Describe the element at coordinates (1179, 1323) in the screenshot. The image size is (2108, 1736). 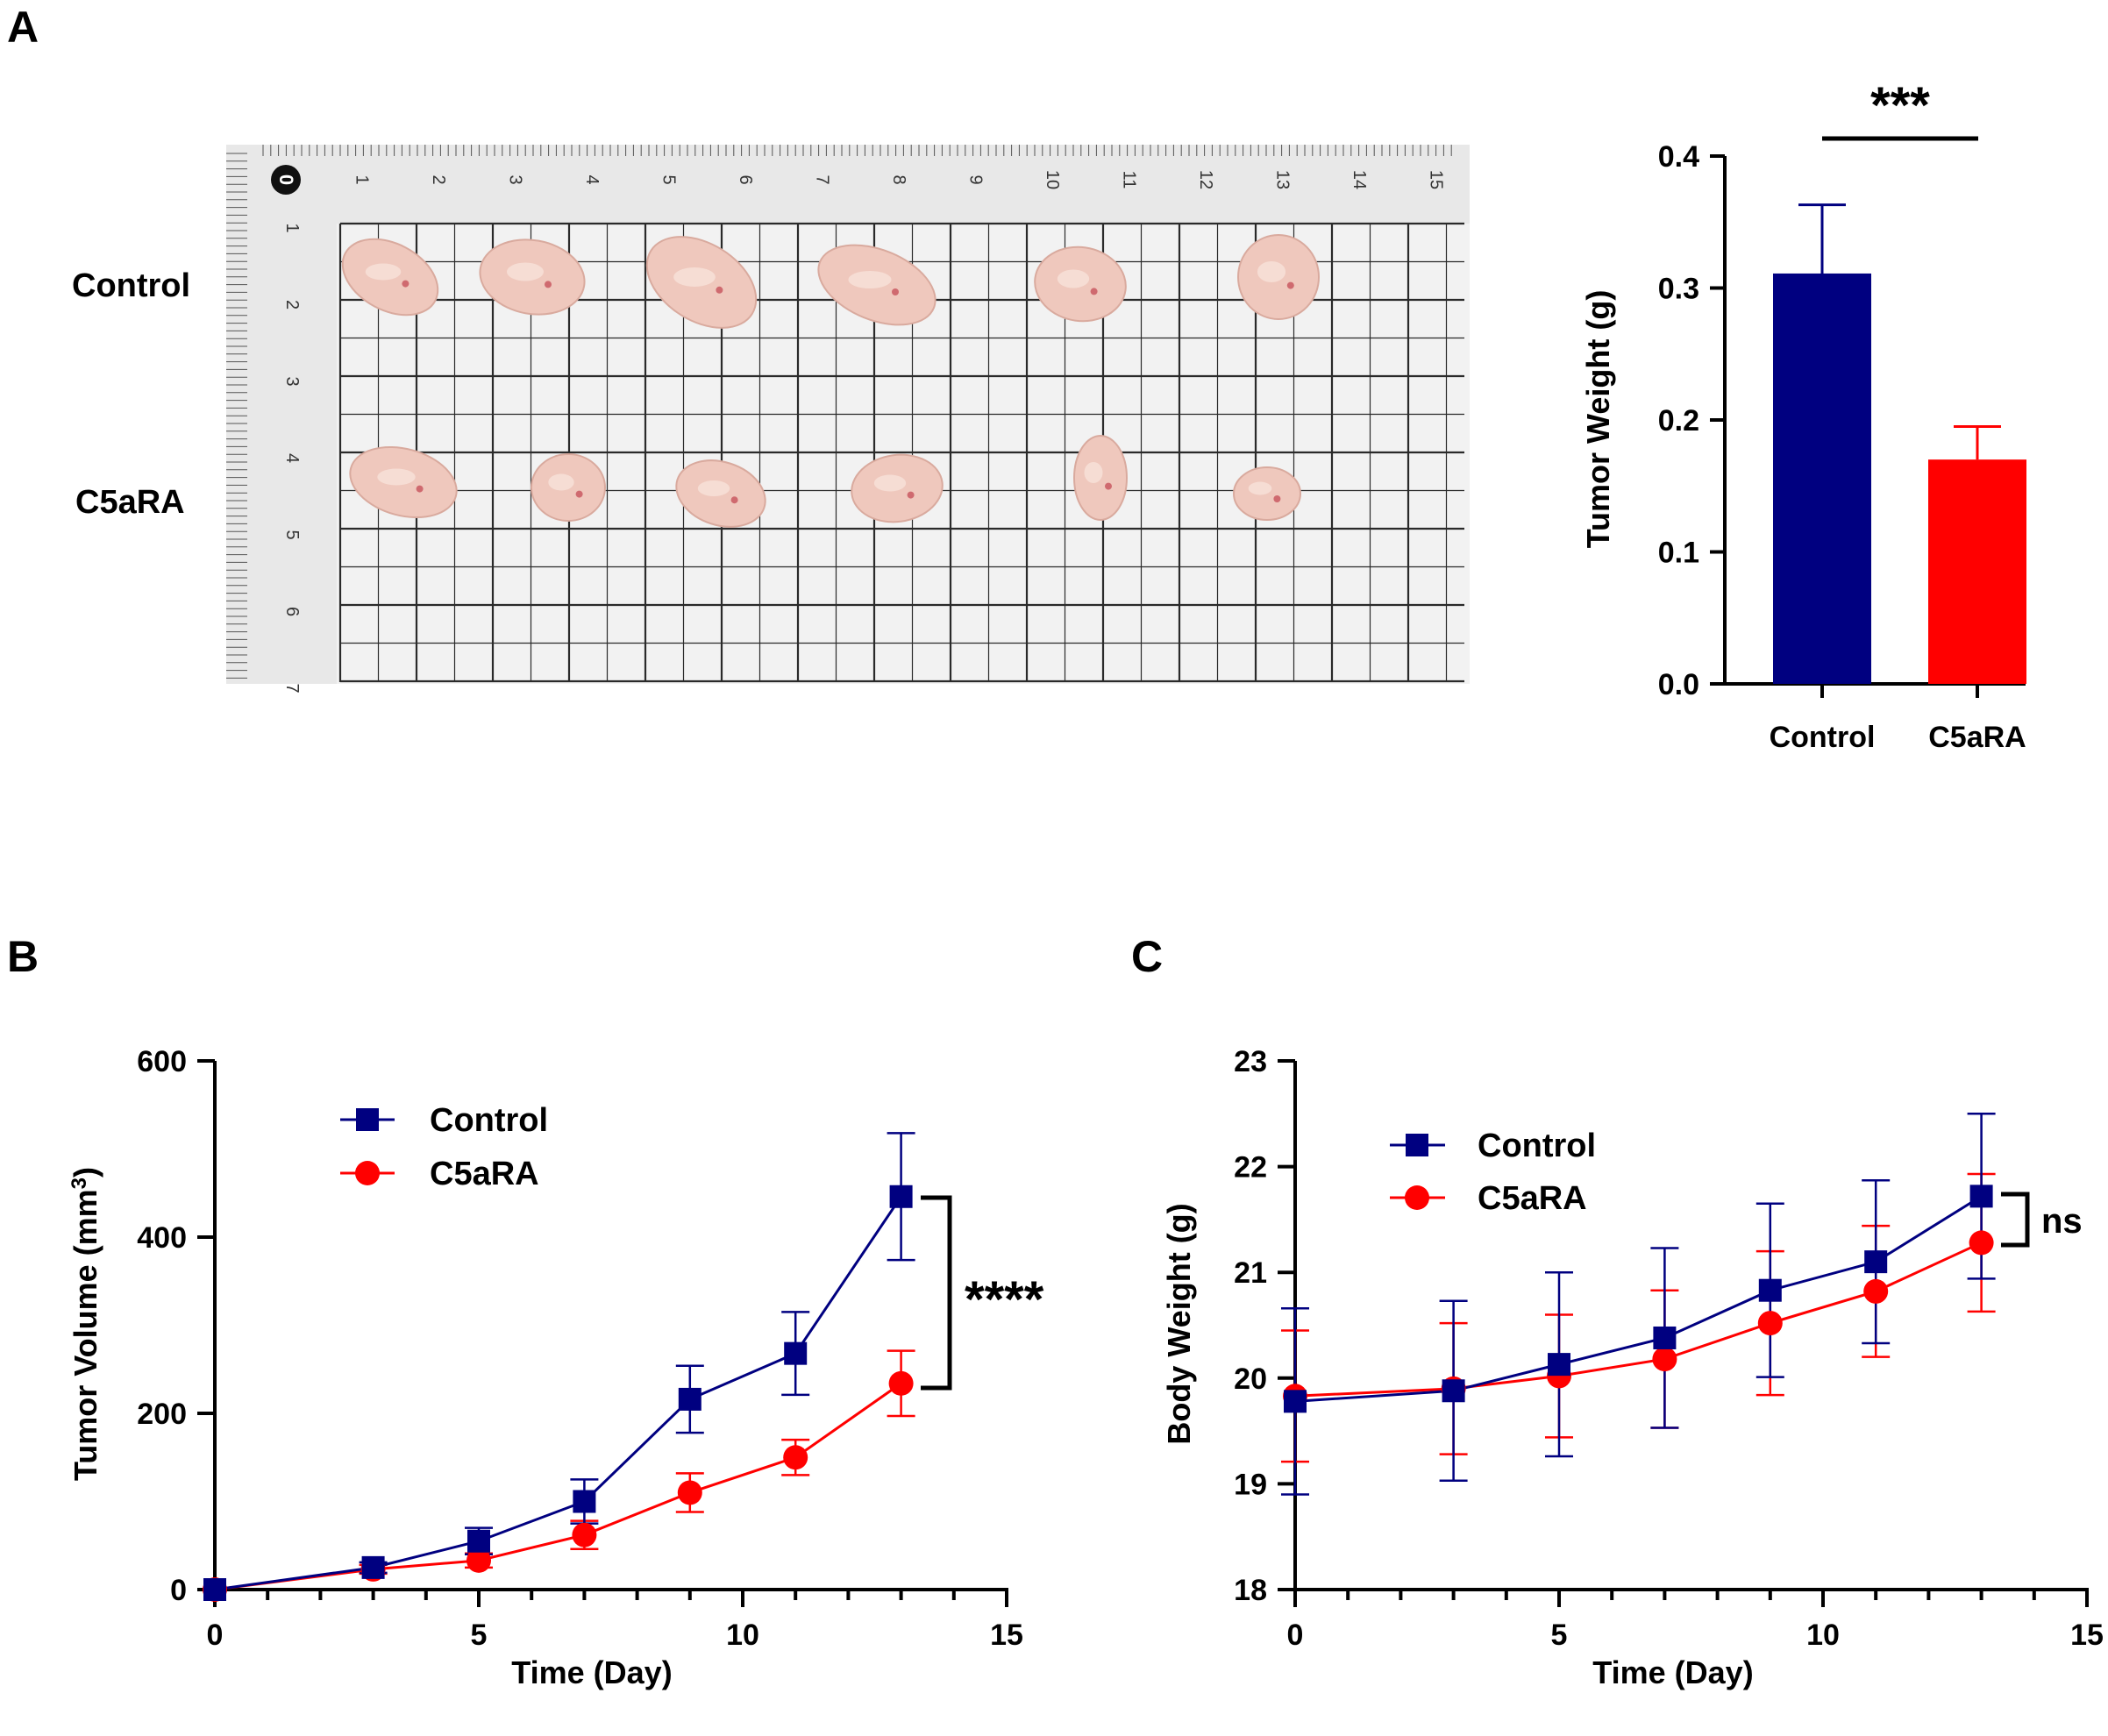
I see `y-axis-title: Body Weight (g)` at that location.